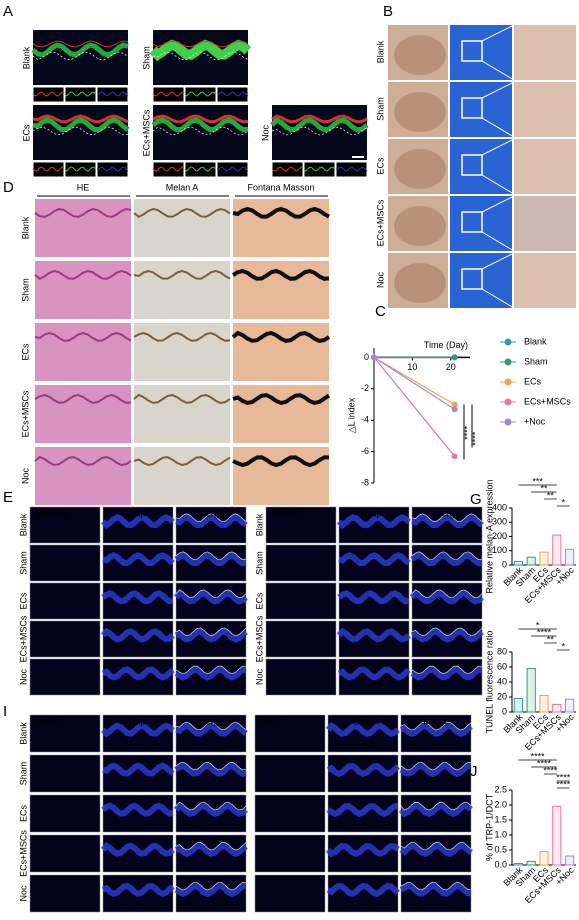 The height and width of the screenshot is (920, 579). What do you see at coordinates (545, 52) in the screenshot?
I see `photo-zoom` at bounding box center [545, 52].